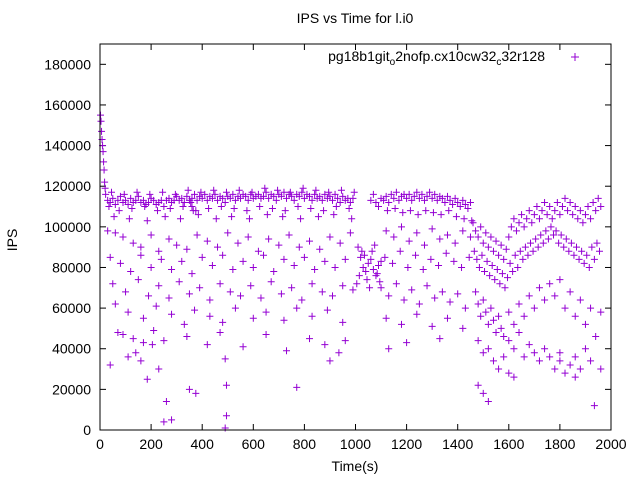  What do you see at coordinates (355, 444) in the screenshot?
I see `x-tick-label: 1000` at bounding box center [355, 444].